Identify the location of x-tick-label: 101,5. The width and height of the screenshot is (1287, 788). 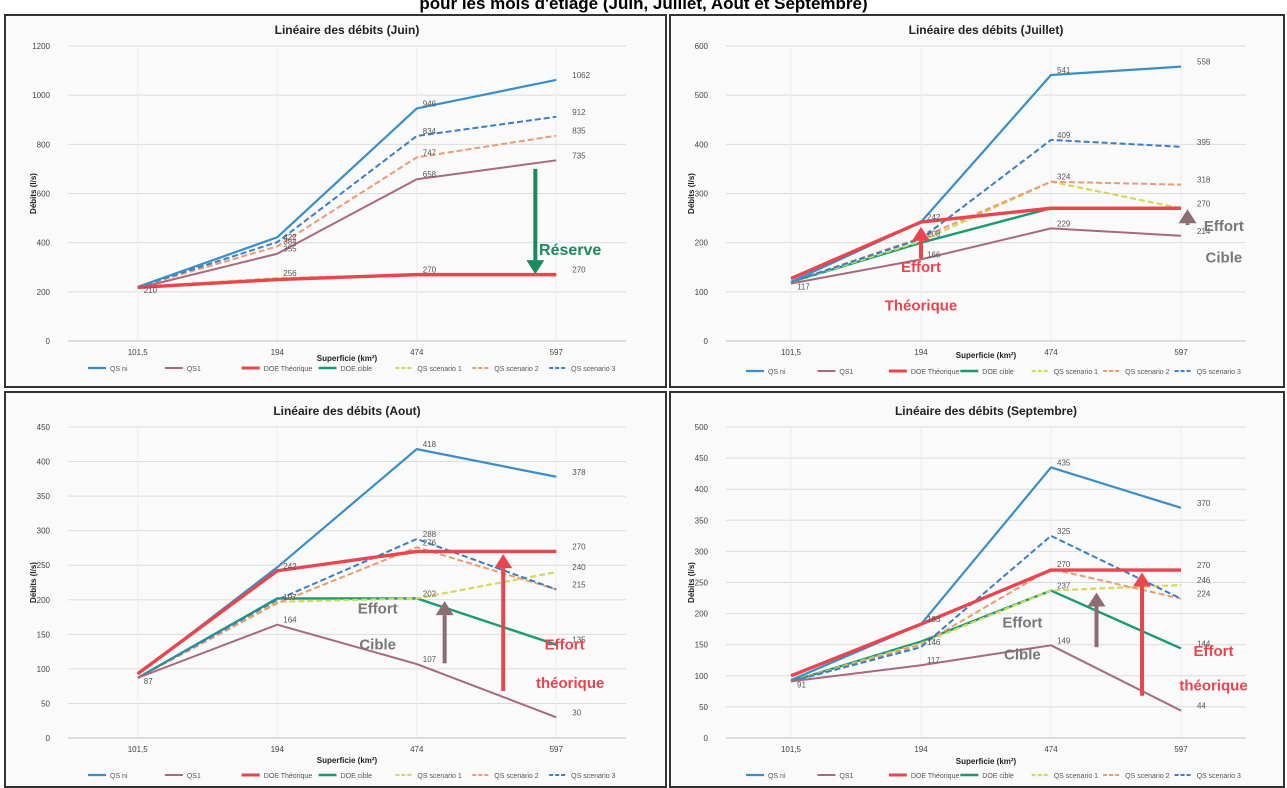
(791, 749).